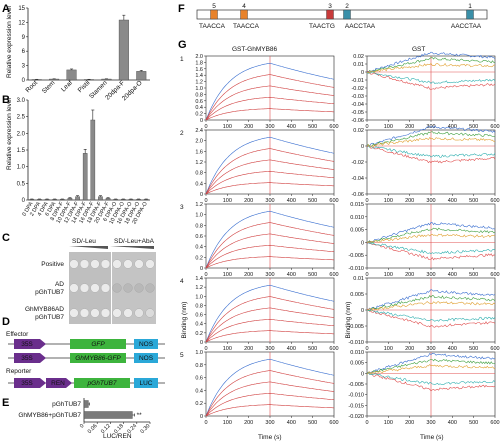  What do you see at coordinates (425, 164) in the screenshot?
I see `sensorgram-right-2: 0.020-0.02-0.04-0.060 100 200 300 400 500 600` at bounding box center [425, 164].